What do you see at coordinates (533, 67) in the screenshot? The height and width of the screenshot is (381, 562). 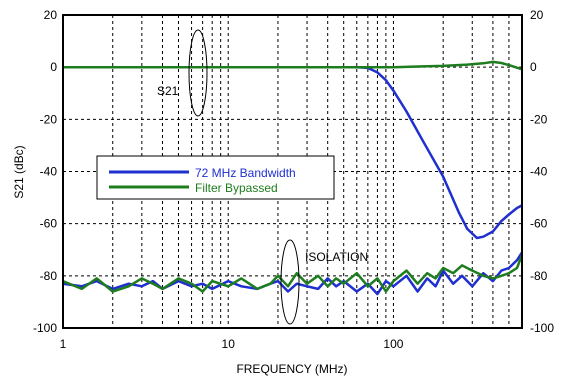 I see `y-tick-label-right: 0` at bounding box center [533, 67].